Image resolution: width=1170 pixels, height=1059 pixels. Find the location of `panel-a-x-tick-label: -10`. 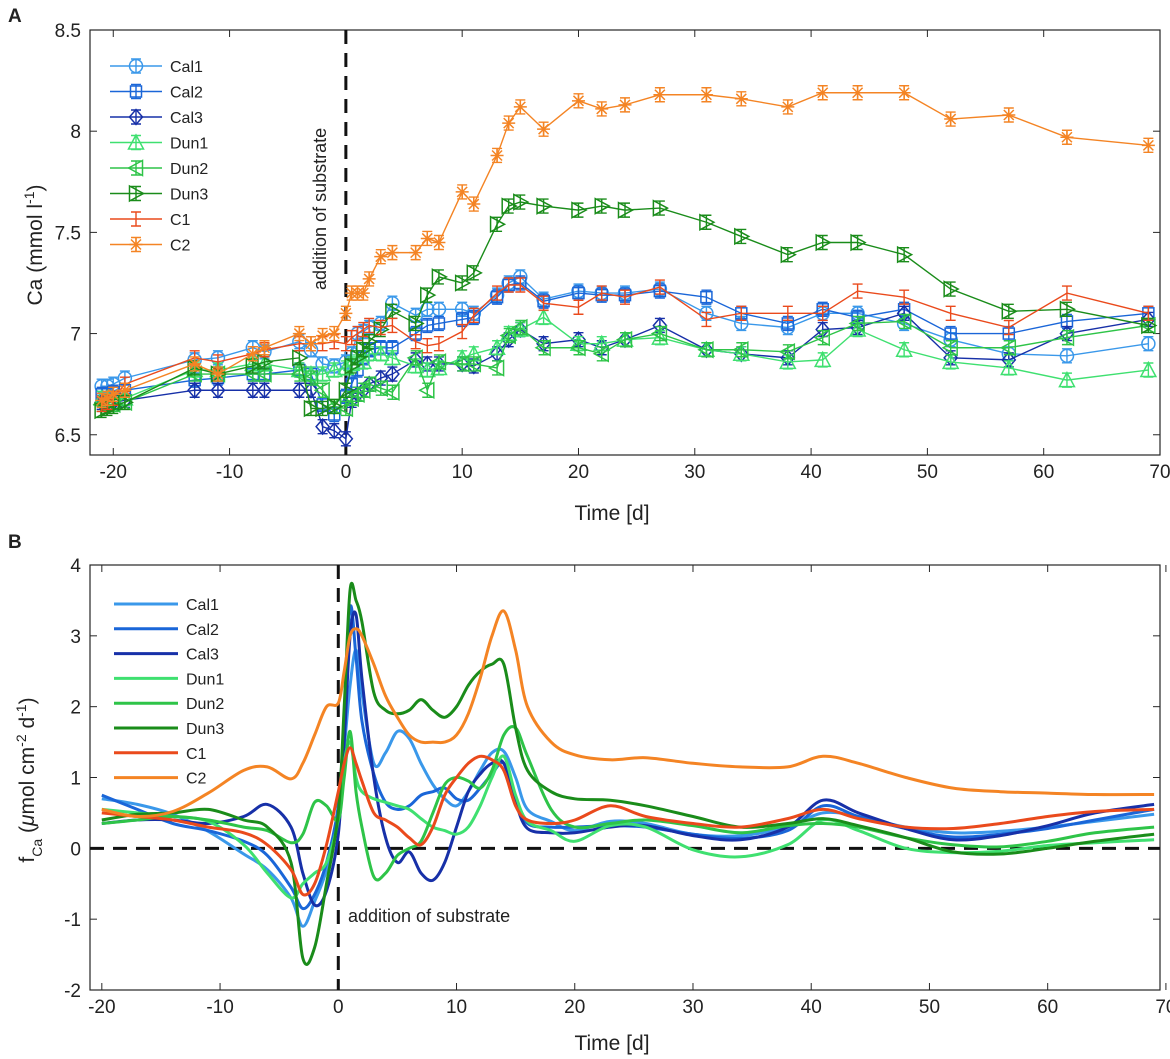

panel-a-x-tick-label: -10 is located at coordinates (229, 472).